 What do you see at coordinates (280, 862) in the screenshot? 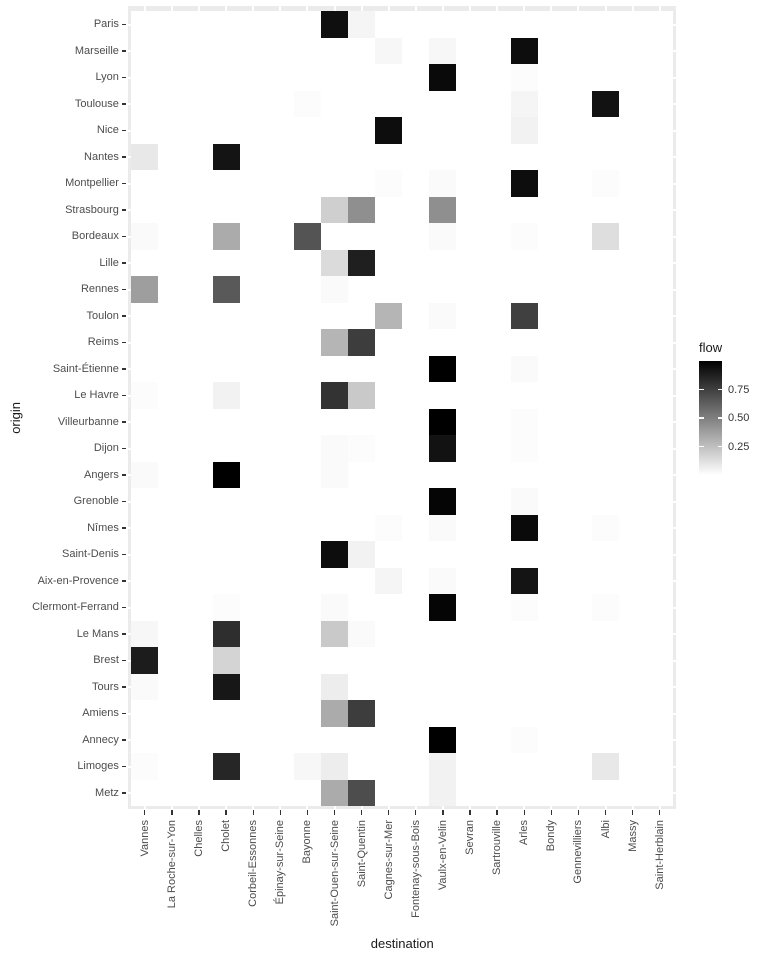
I see `x-axis-label: Épinay-sur-Seine` at bounding box center [280, 862].